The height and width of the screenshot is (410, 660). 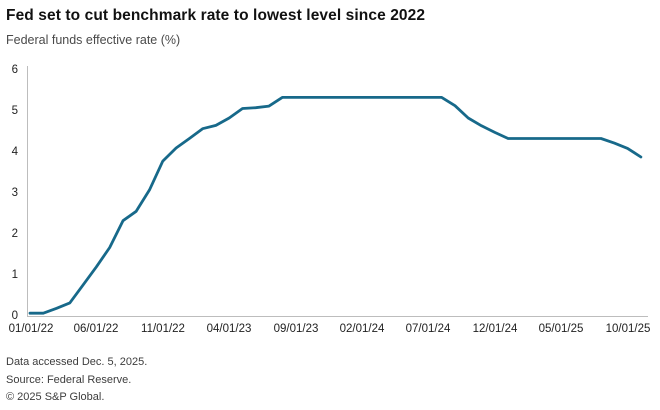 What do you see at coordinates (628, 329) in the screenshot?
I see `x-tick-label: 10/01/25` at bounding box center [628, 329].